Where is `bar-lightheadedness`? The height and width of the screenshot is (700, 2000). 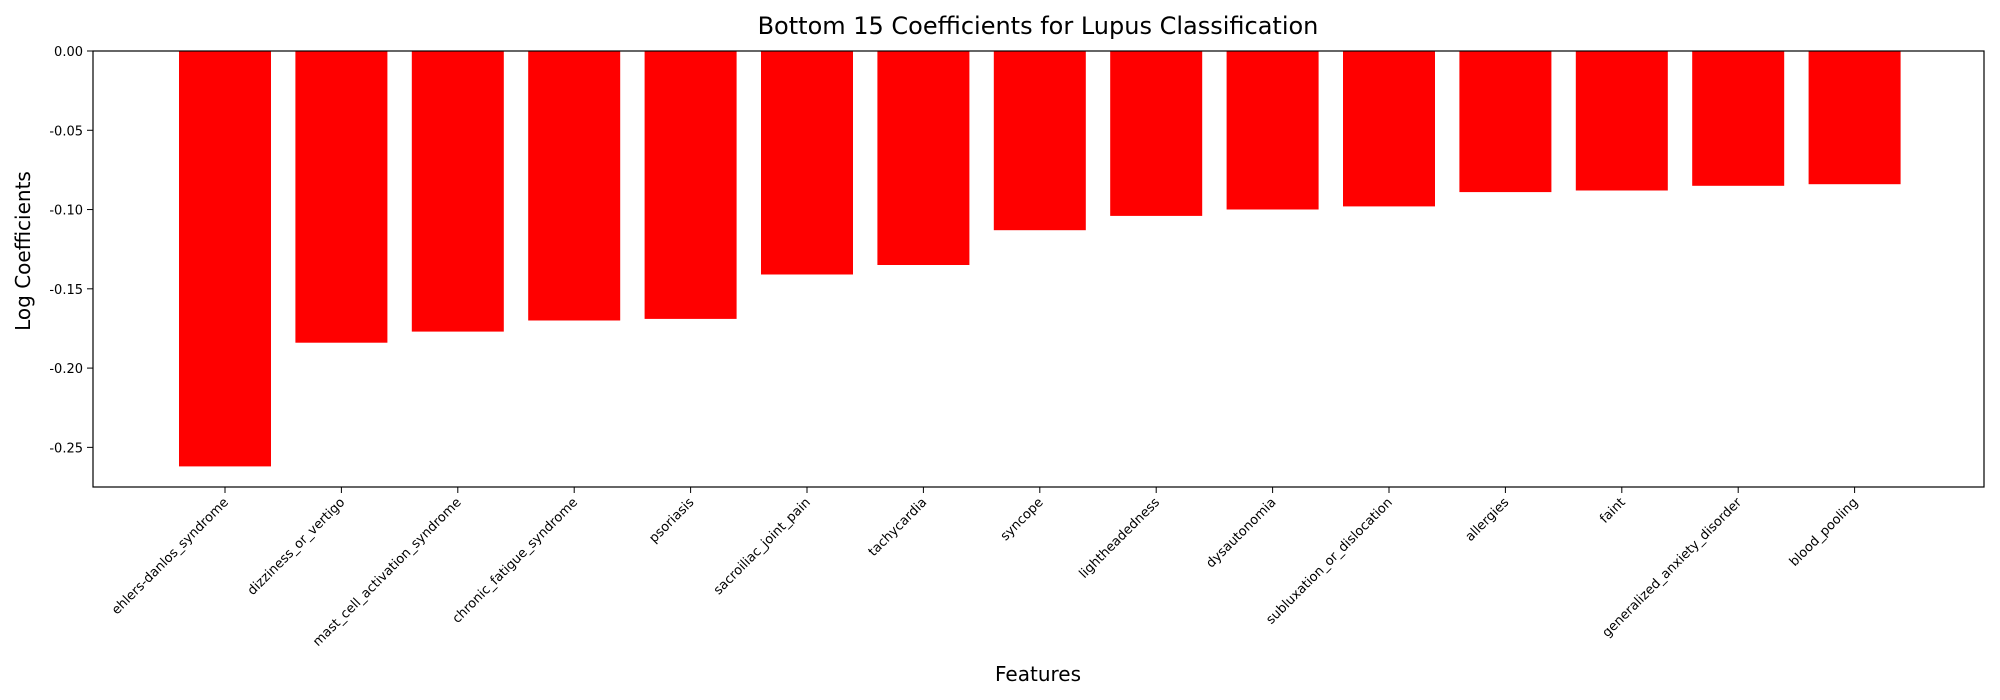 bar-lightheadedness is located at coordinates (1156, 133).